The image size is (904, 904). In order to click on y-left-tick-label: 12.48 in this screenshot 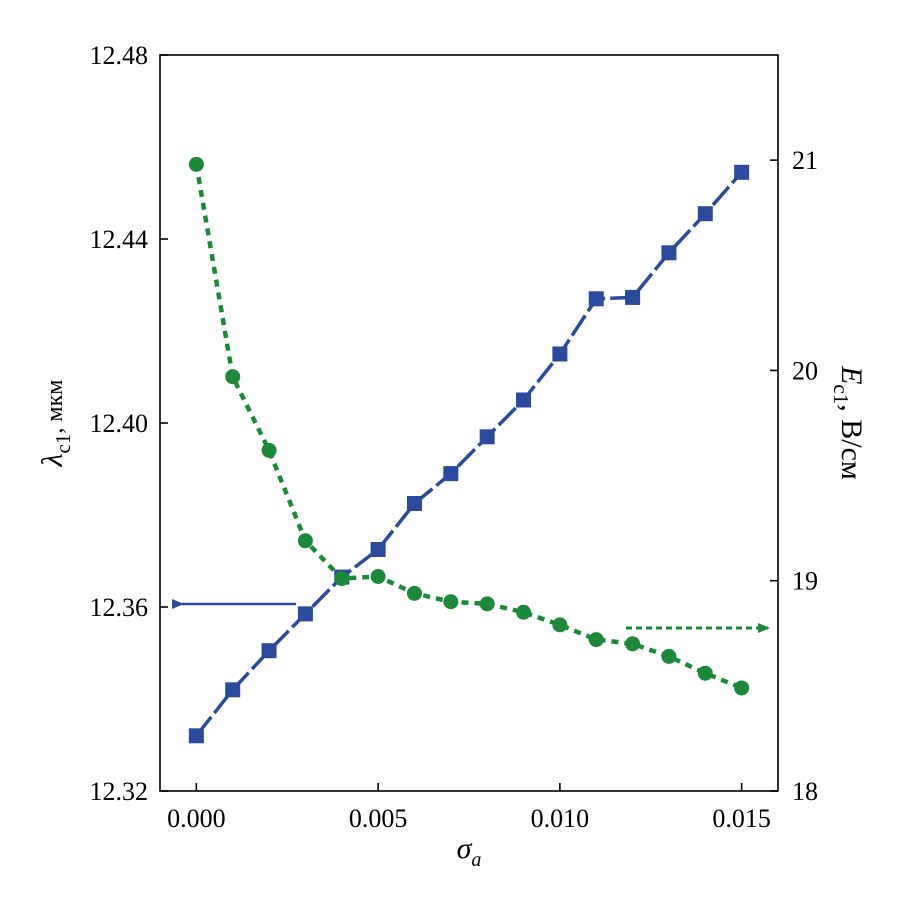, I will do `click(119, 55)`.